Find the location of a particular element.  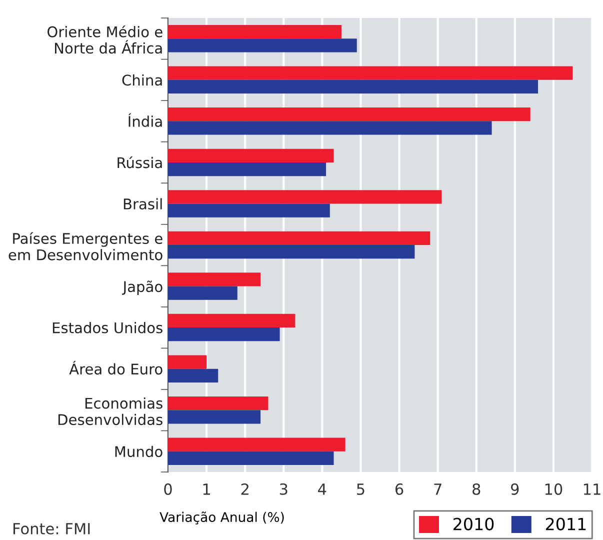

x-tick-label: 0 is located at coordinates (168, 489).